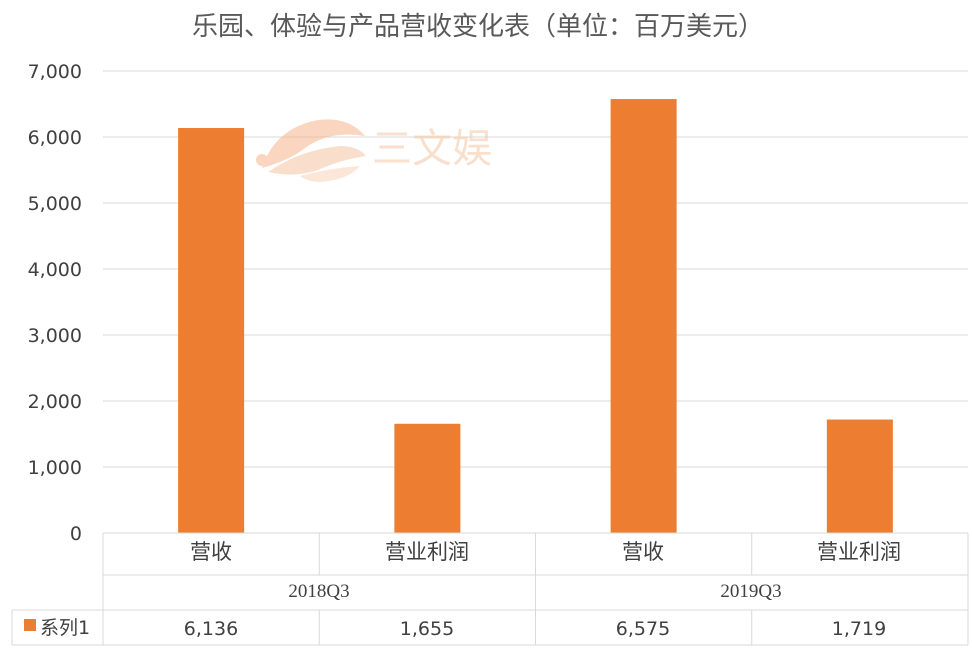 The height and width of the screenshot is (652, 972). What do you see at coordinates (55, 468) in the screenshot?
I see `y-tick-label: 1,000` at bounding box center [55, 468].